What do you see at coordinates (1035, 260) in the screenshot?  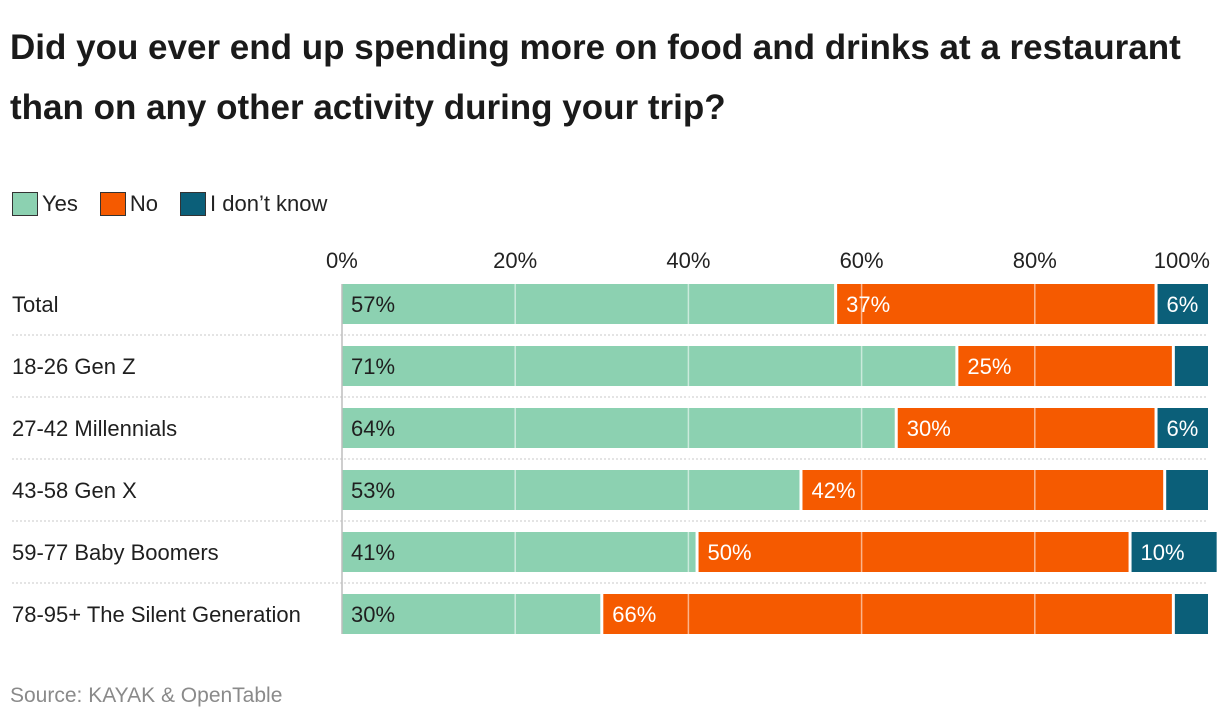 I see `x-tick-label: 80%` at bounding box center [1035, 260].